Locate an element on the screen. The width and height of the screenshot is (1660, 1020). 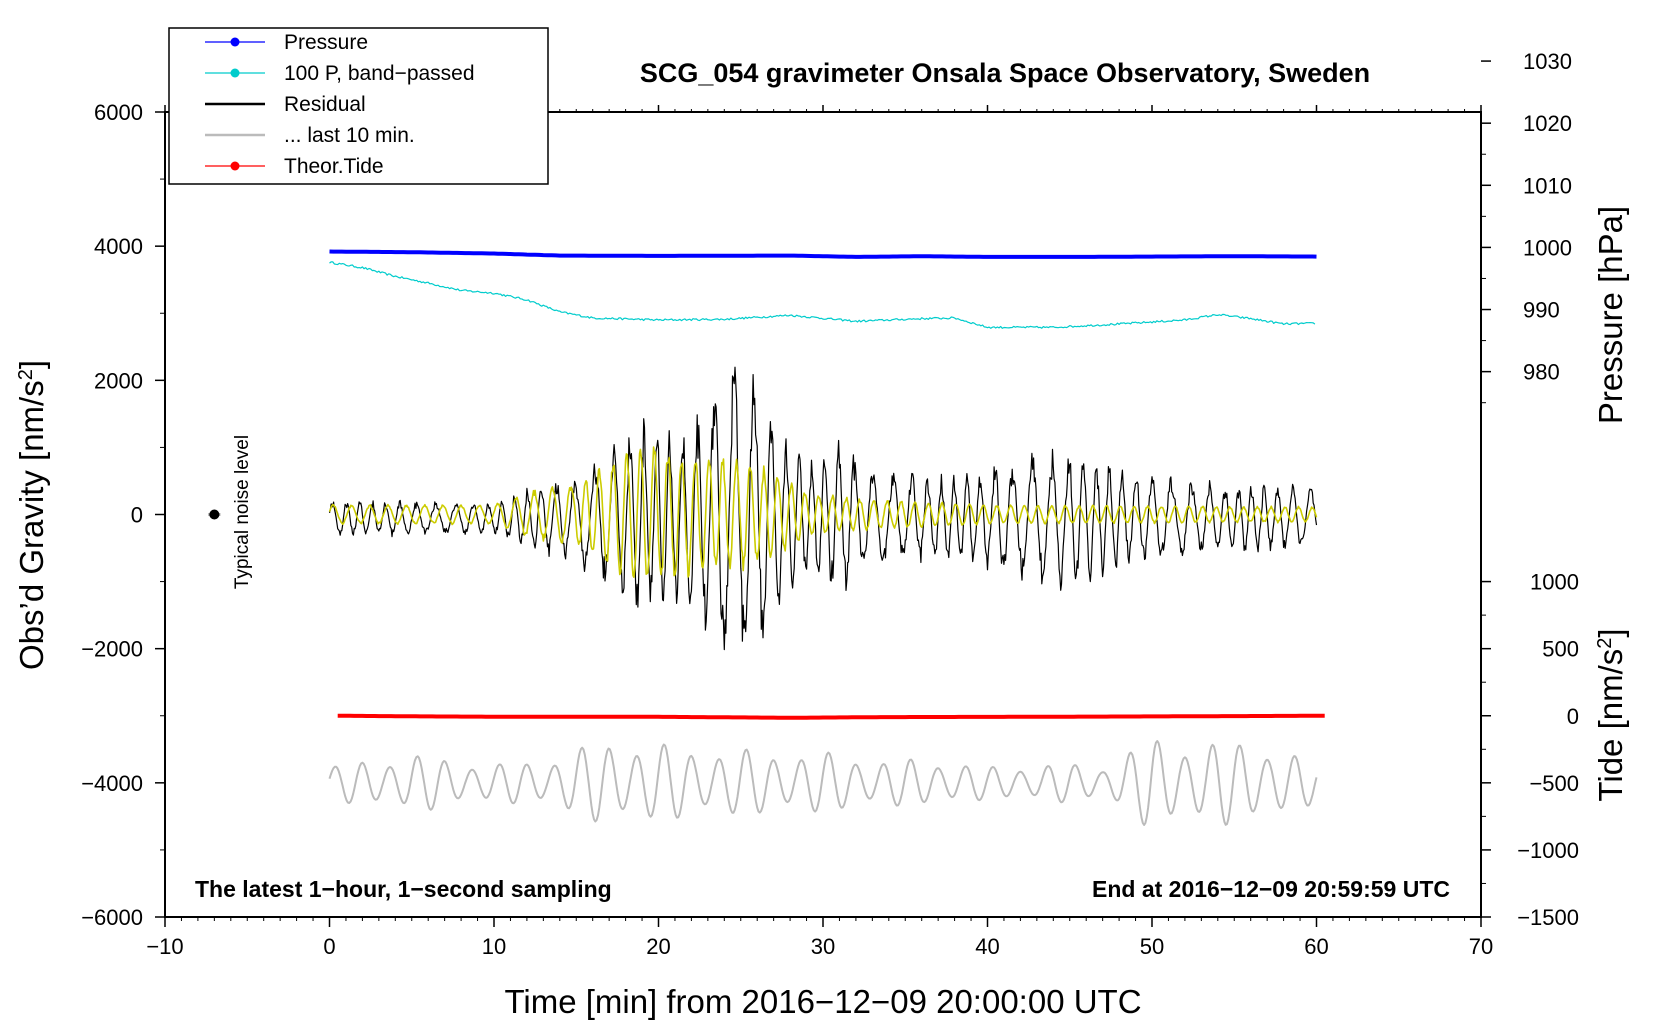
legend-label: Pressure is located at coordinates (326, 42).